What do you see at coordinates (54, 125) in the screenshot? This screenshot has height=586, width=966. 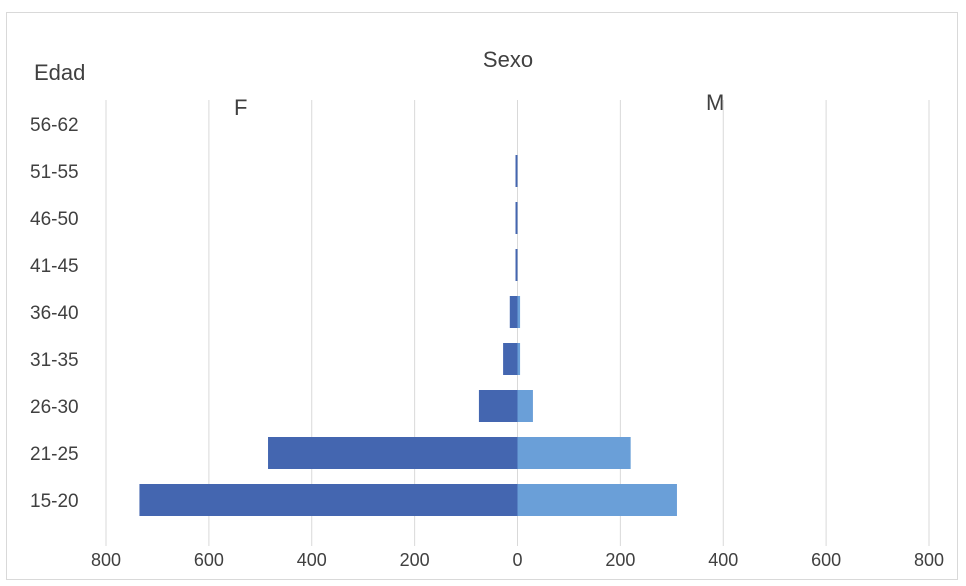 I see `y-tick-label-0: 56-62` at bounding box center [54, 125].